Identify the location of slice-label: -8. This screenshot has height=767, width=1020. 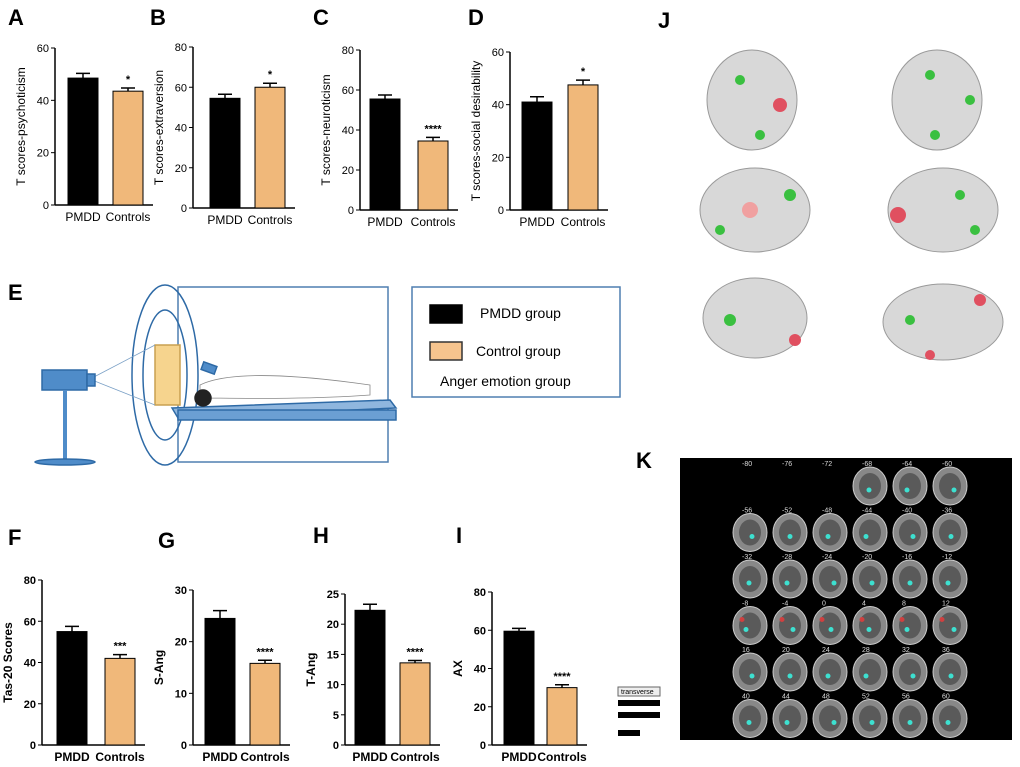
(745, 604).